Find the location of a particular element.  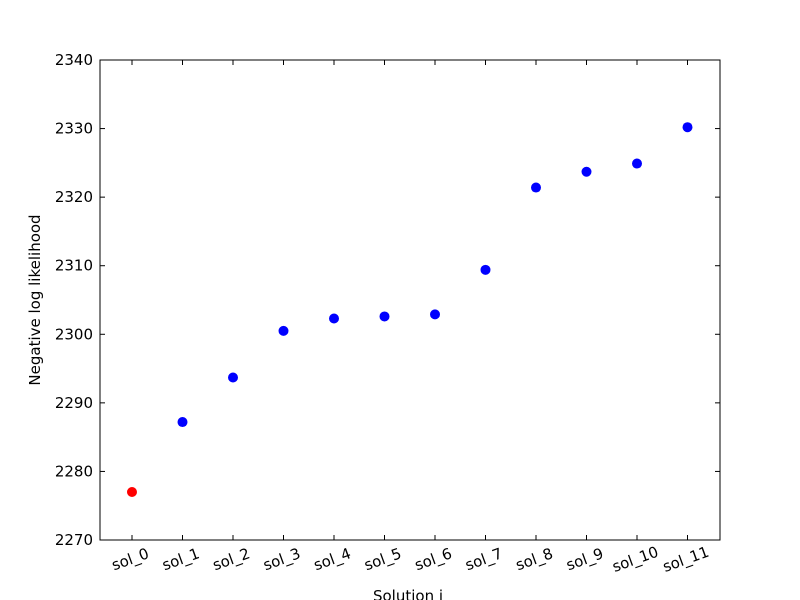

y-tick-label: 2270 is located at coordinates (74, 540).